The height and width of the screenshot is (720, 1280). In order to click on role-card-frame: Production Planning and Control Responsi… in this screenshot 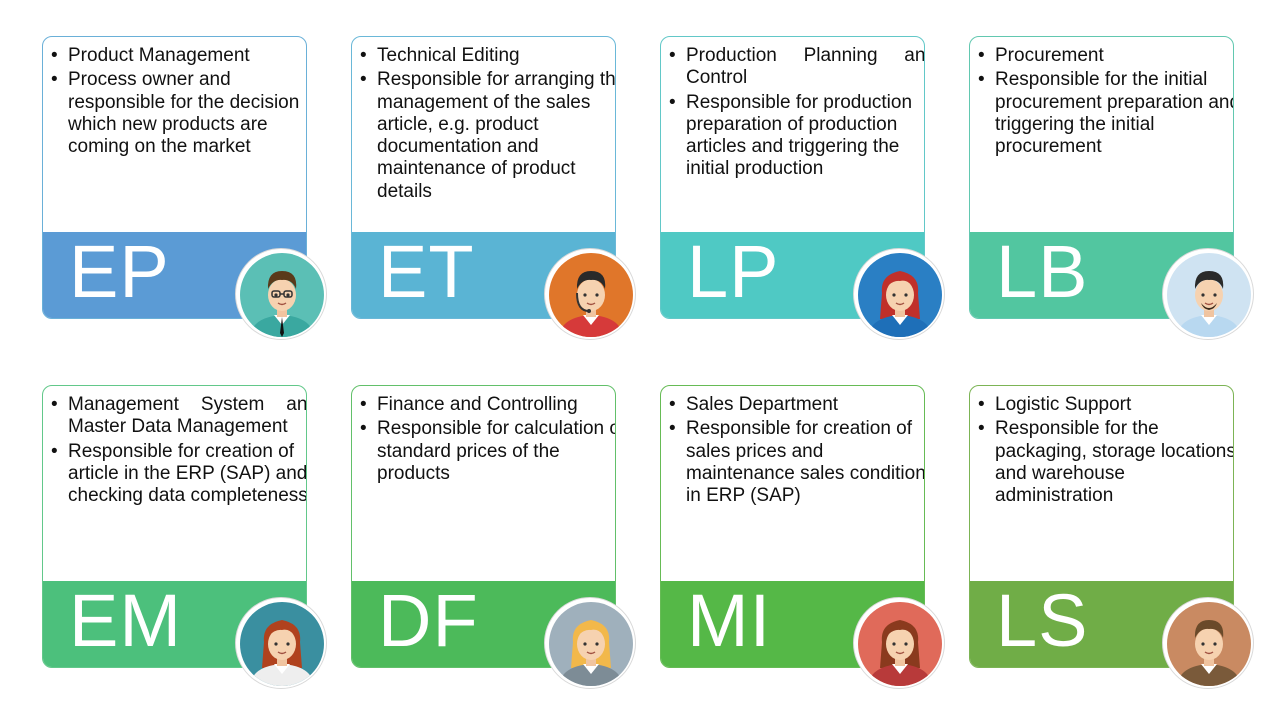, I will do `click(792, 177)`.